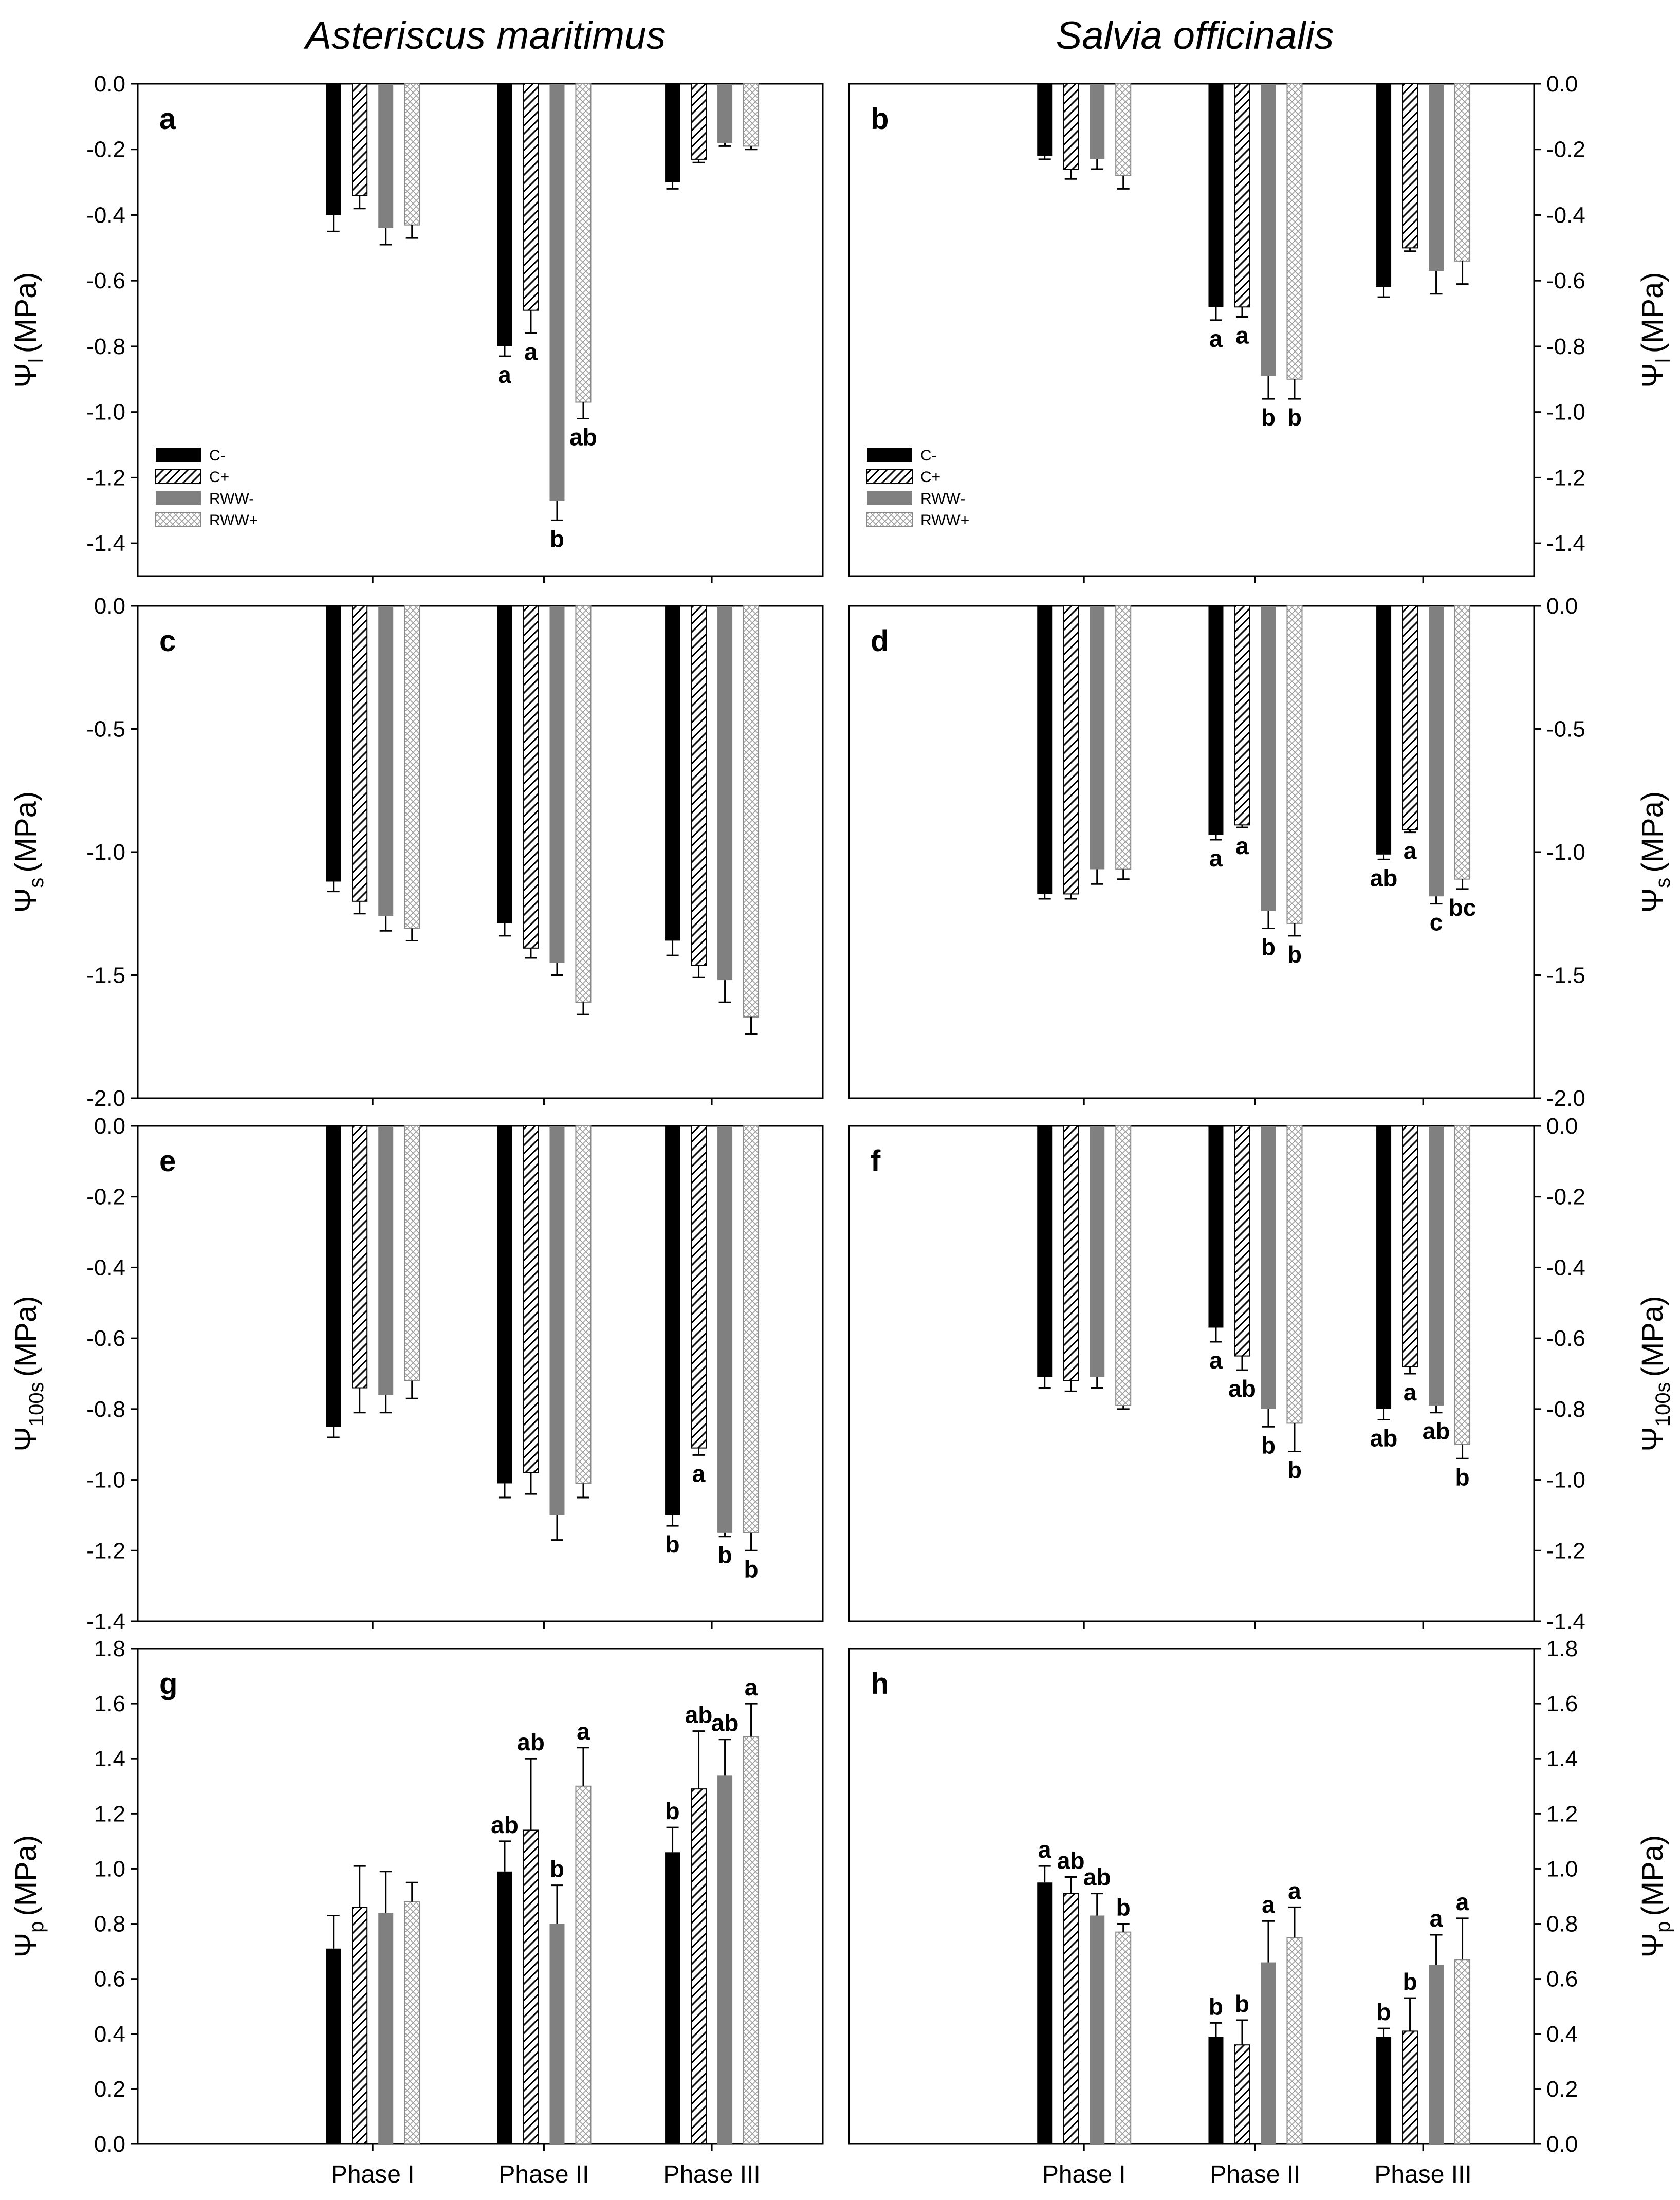 This screenshot has width=1680, height=2200. What do you see at coordinates (930, 477) in the screenshot?
I see `legend-label: C+` at bounding box center [930, 477].